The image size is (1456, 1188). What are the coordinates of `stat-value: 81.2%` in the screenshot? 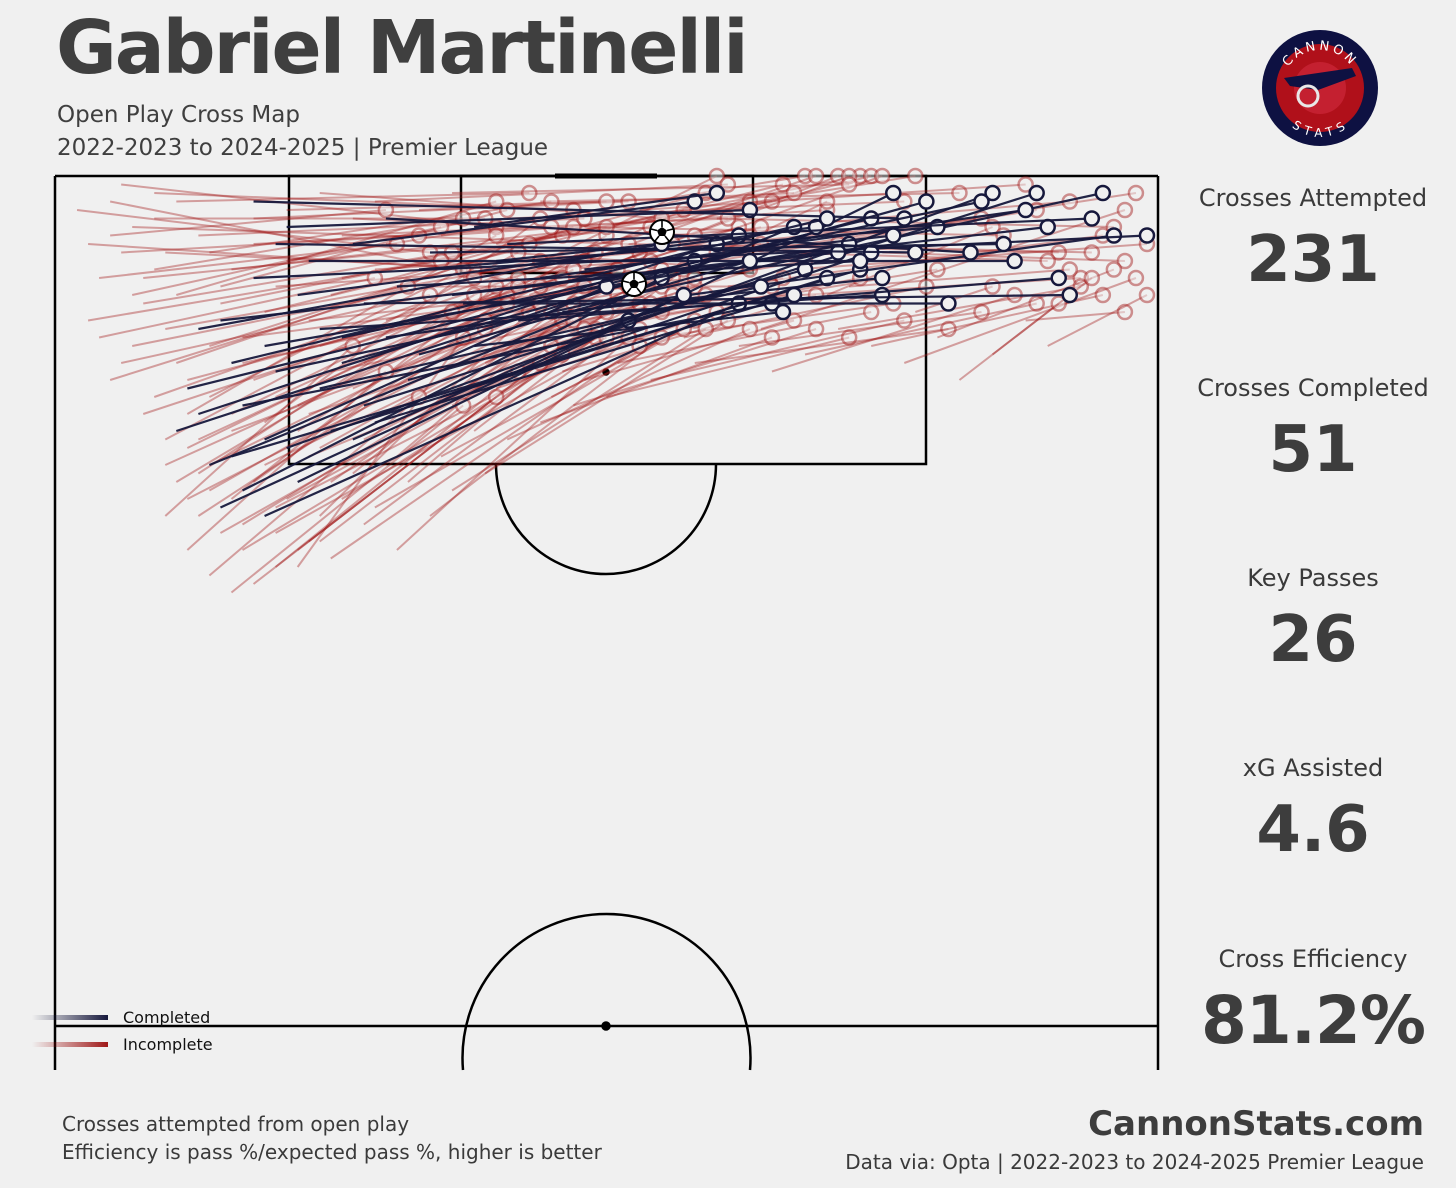 It's located at (1313, 1020).